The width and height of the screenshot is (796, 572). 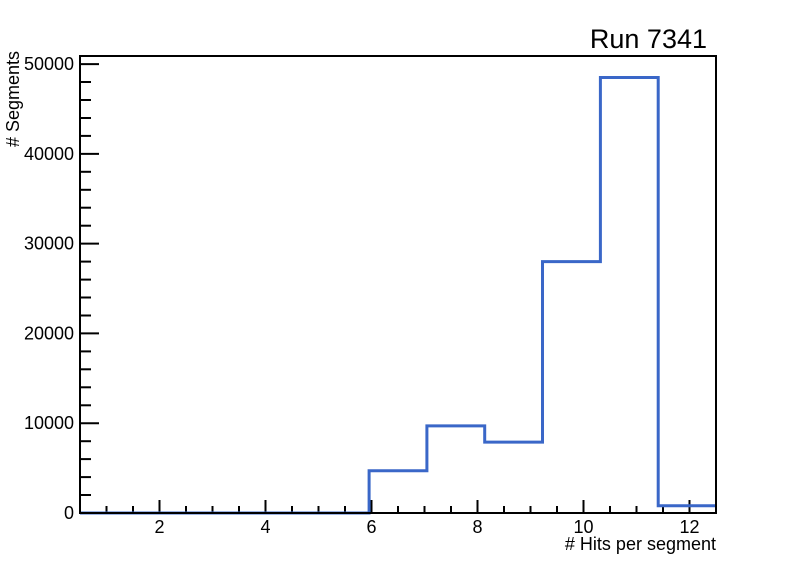 I want to click on plot-title: Run 7341, so click(x=648, y=39).